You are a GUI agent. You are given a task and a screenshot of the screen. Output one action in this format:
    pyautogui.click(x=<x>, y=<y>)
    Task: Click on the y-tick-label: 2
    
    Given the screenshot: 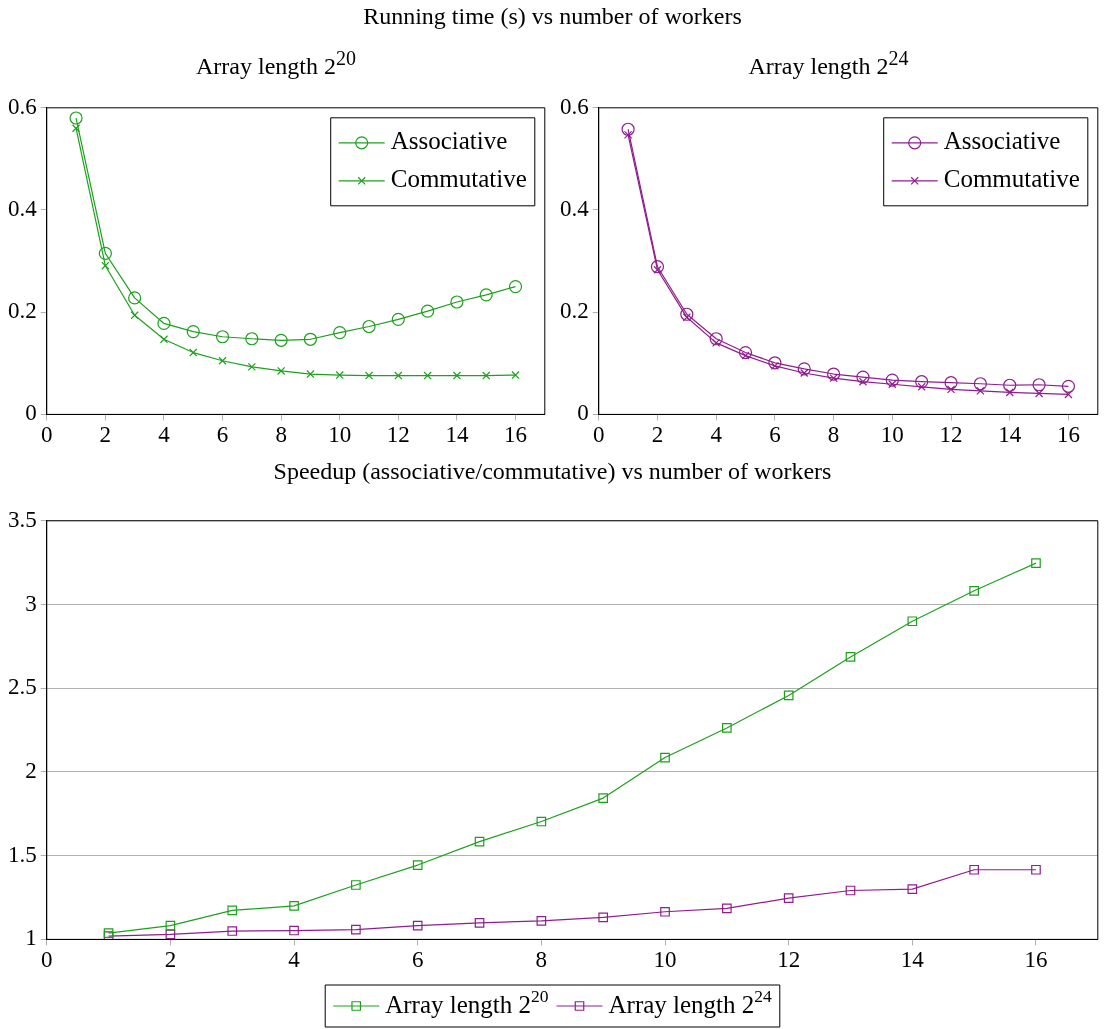 What is the action you would take?
    pyautogui.click(x=31, y=771)
    